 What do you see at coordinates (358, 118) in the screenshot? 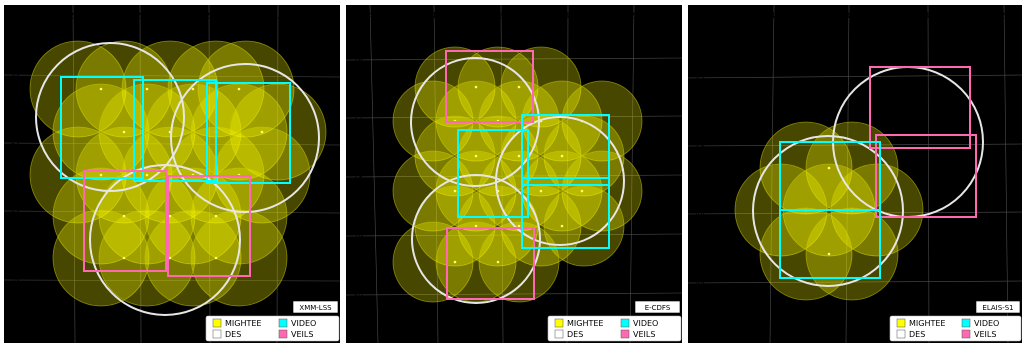
I see `dec-tick-label: -27°` at bounding box center [358, 118].